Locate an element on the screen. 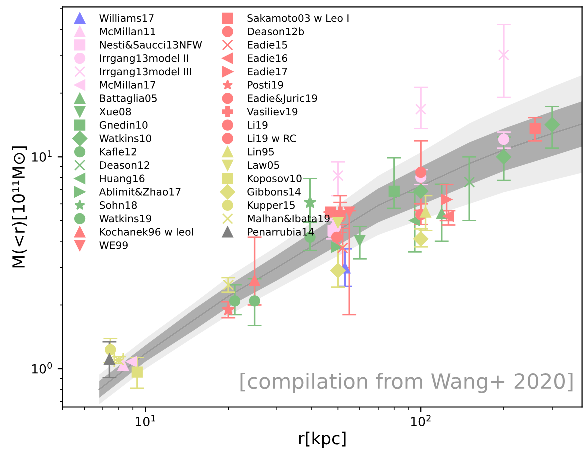 This screenshot has height=450, width=587. legend-label: Li19 is located at coordinates (258, 125).